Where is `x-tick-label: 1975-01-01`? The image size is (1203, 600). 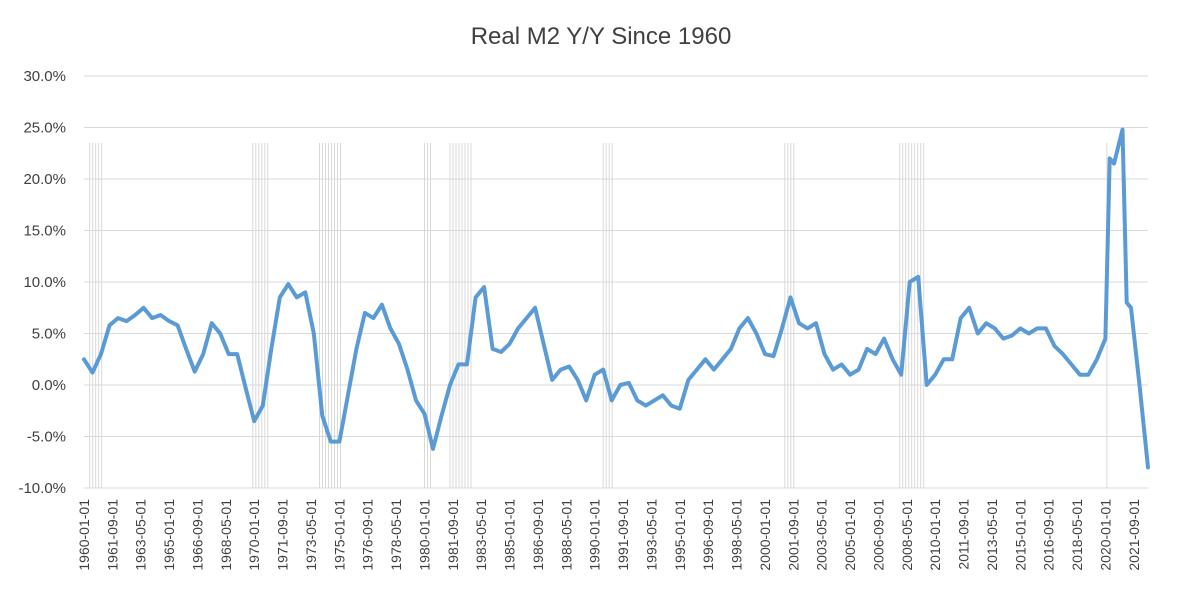 x-tick-label: 1975-01-01 is located at coordinates (339, 535).